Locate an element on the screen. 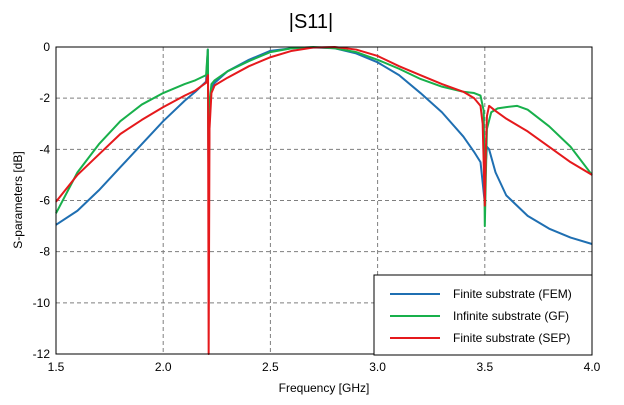 This screenshot has width=624, height=405. x-tick-label: 2.0 is located at coordinates (163, 367).